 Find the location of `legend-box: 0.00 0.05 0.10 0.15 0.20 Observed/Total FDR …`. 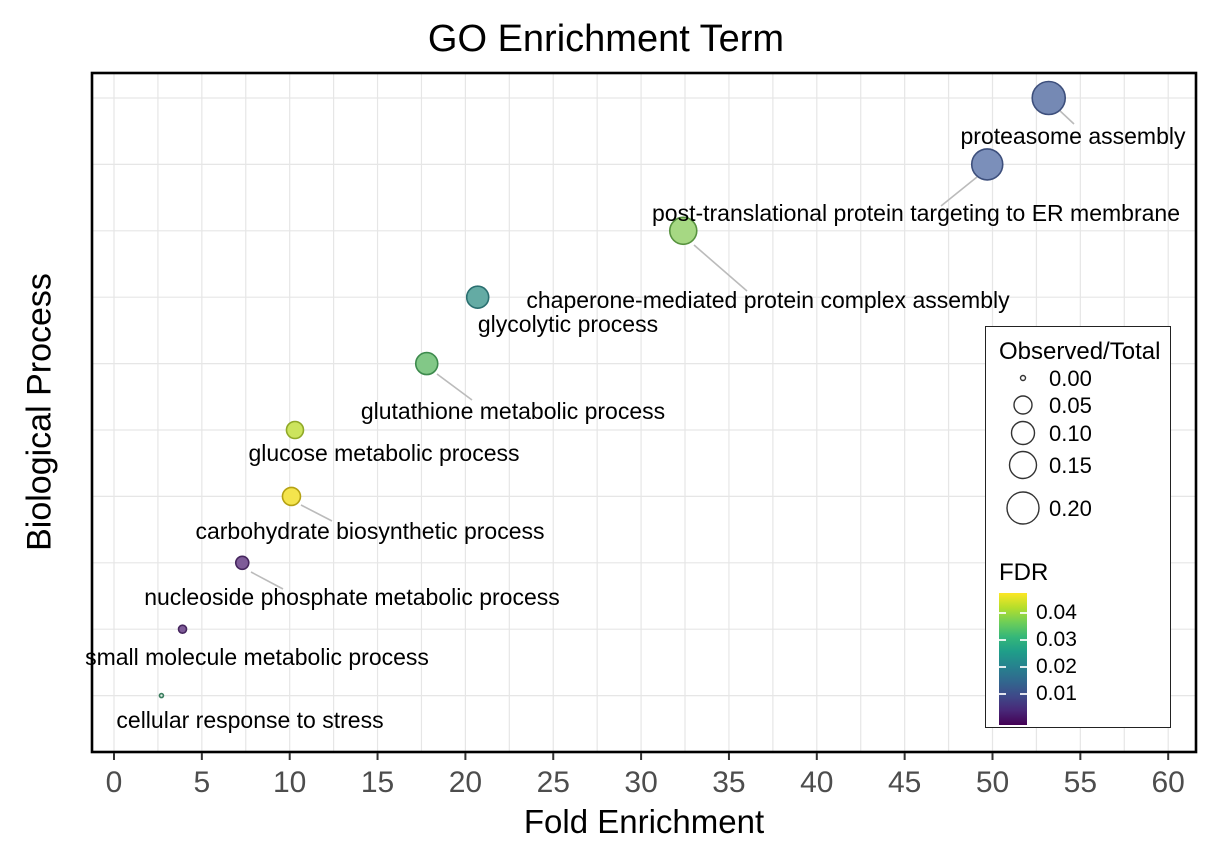

legend-box: 0.00 0.05 0.10 0.15 0.20 Observed/Total FDR … is located at coordinates (1078, 527).